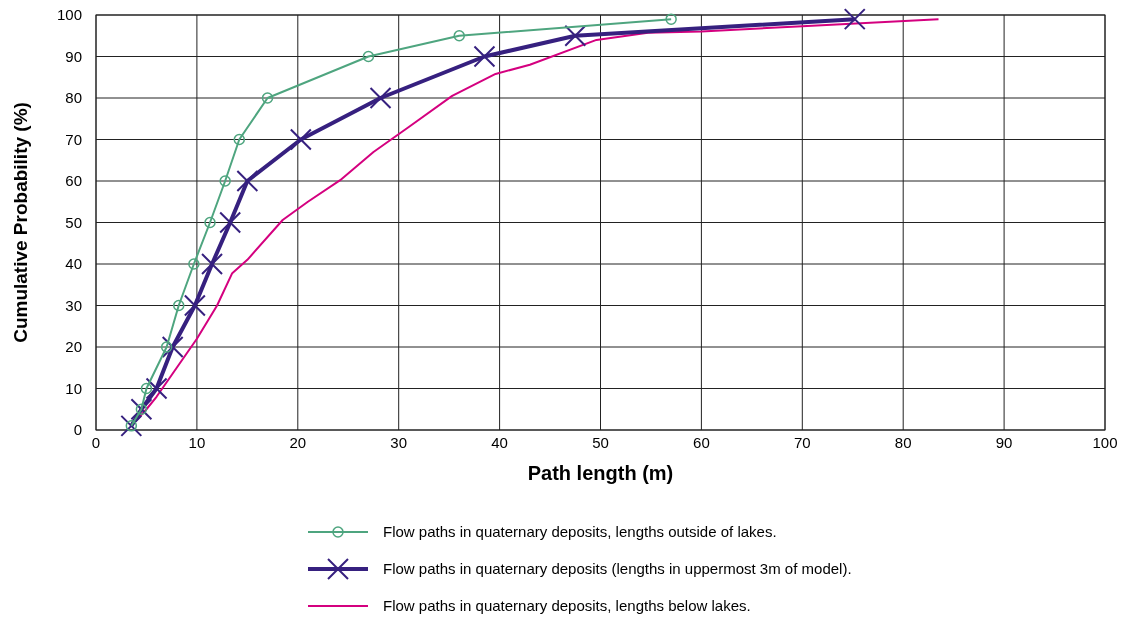 This screenshot has height=618, width=1122. What do you see at coordinates (69, 14) in the screenshot?
I see `y-tick-label: 100` at bounding box center [69, 14].